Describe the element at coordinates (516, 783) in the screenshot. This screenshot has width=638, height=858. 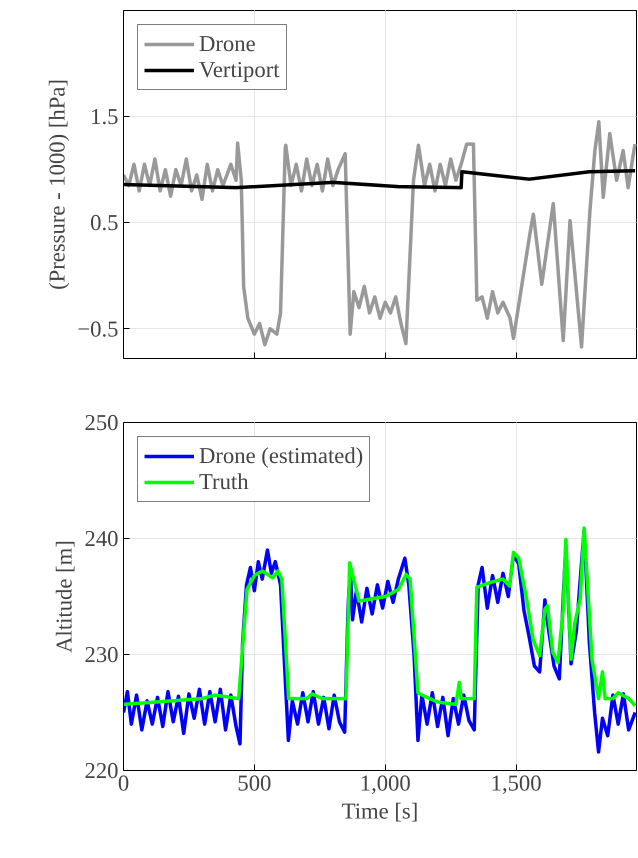
I see `x-tick-label: 1,500` at that location.